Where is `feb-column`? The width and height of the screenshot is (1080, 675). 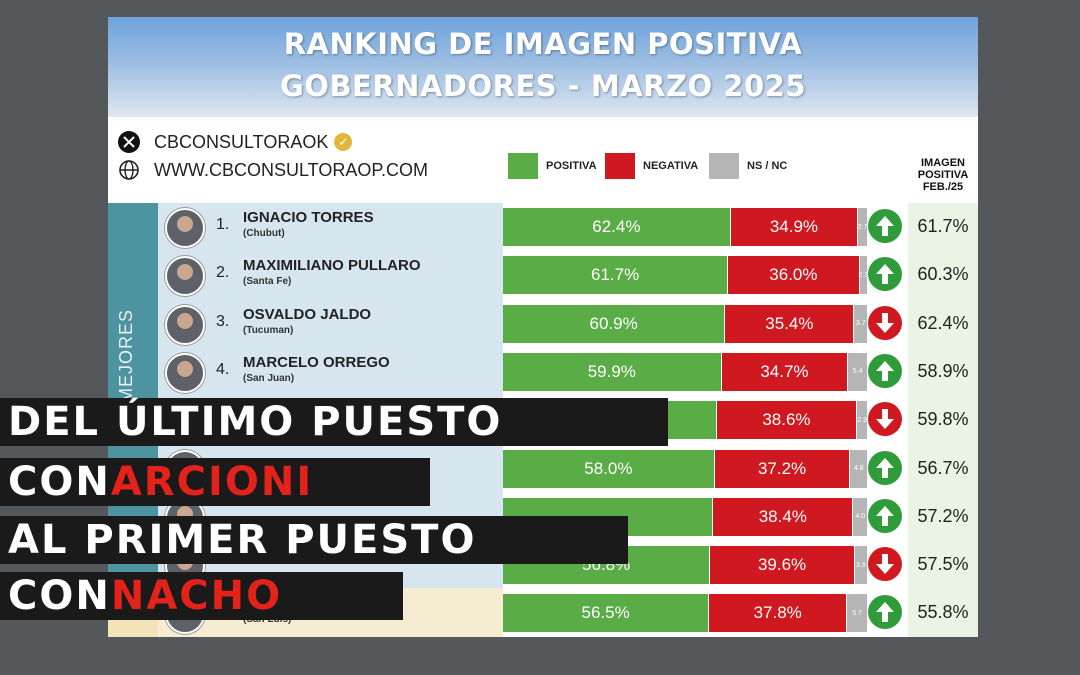 feb-column is located at coordinates (943, 420).